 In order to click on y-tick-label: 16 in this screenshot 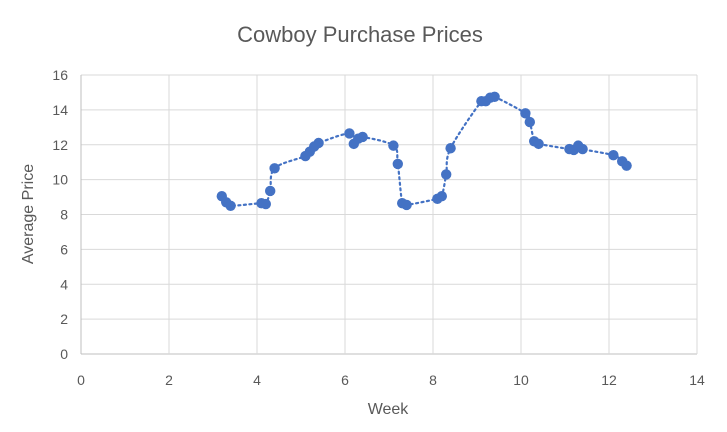, I will do `click(60, 75)`.